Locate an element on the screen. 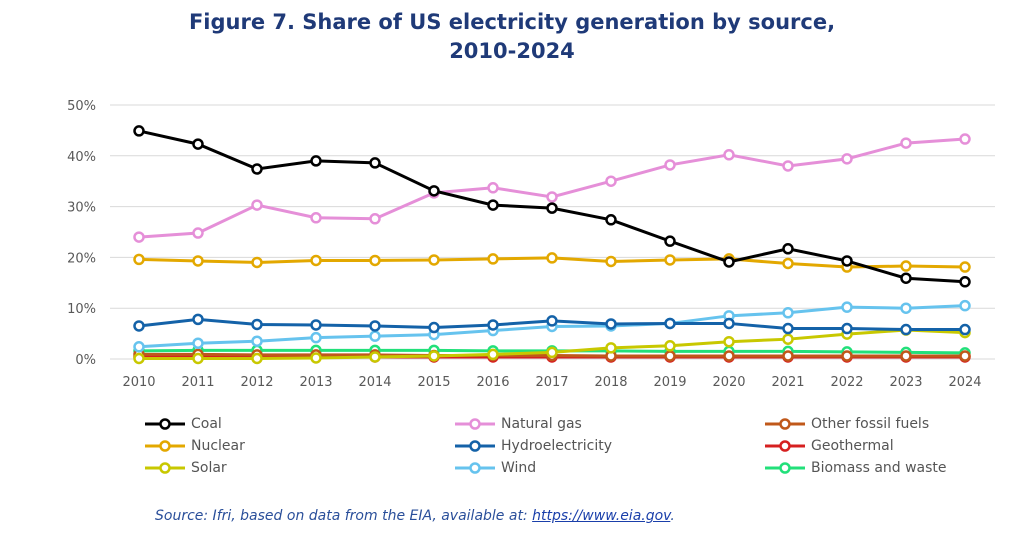 This screenshot has width=1024, height=553. x-tick-label: 2017 is located at coordinates (551, 382).